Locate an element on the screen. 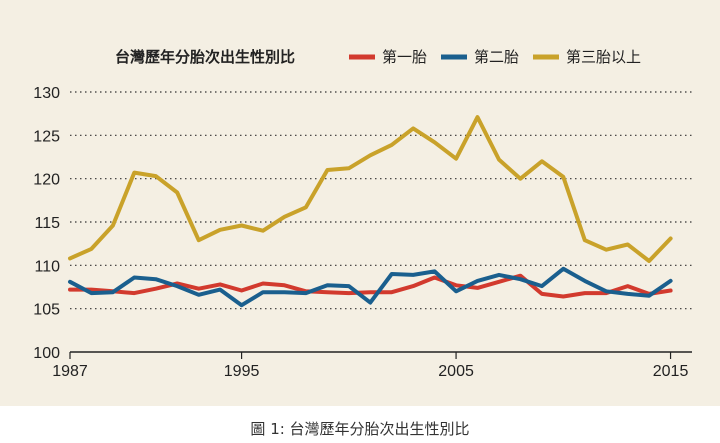  y-tick-label-110: 110 is located at coordinates (47, 266).